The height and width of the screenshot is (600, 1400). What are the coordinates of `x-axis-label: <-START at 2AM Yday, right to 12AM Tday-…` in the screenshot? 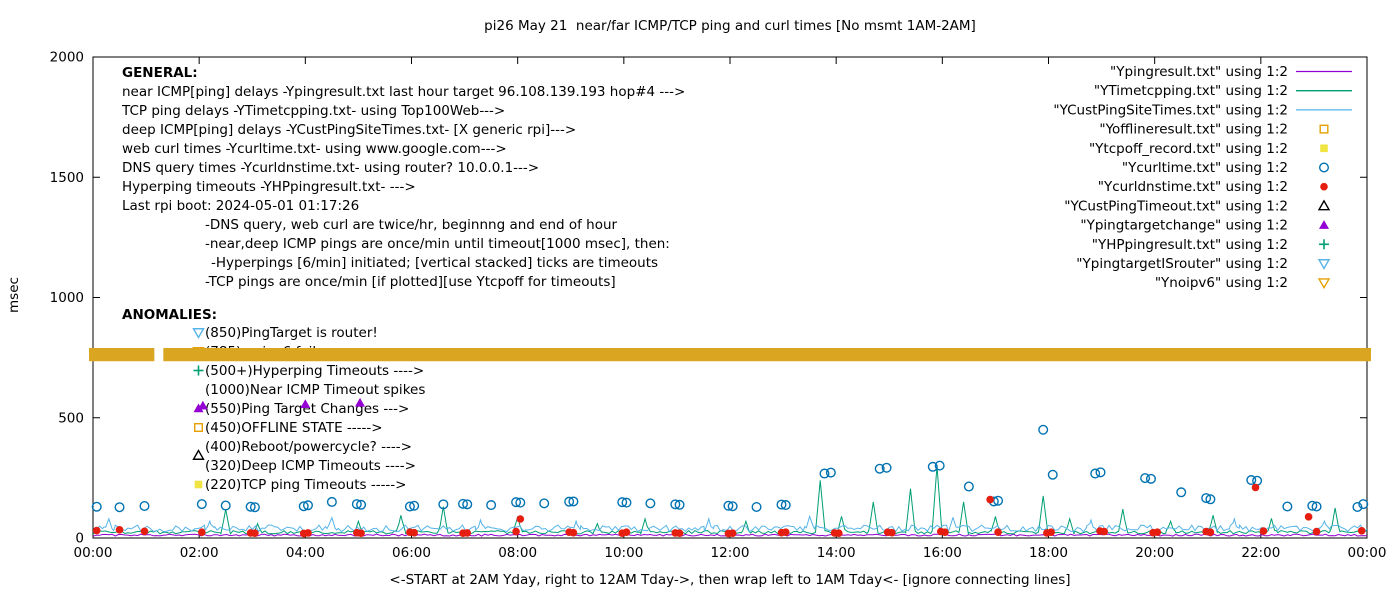 It's located at (730, 580).